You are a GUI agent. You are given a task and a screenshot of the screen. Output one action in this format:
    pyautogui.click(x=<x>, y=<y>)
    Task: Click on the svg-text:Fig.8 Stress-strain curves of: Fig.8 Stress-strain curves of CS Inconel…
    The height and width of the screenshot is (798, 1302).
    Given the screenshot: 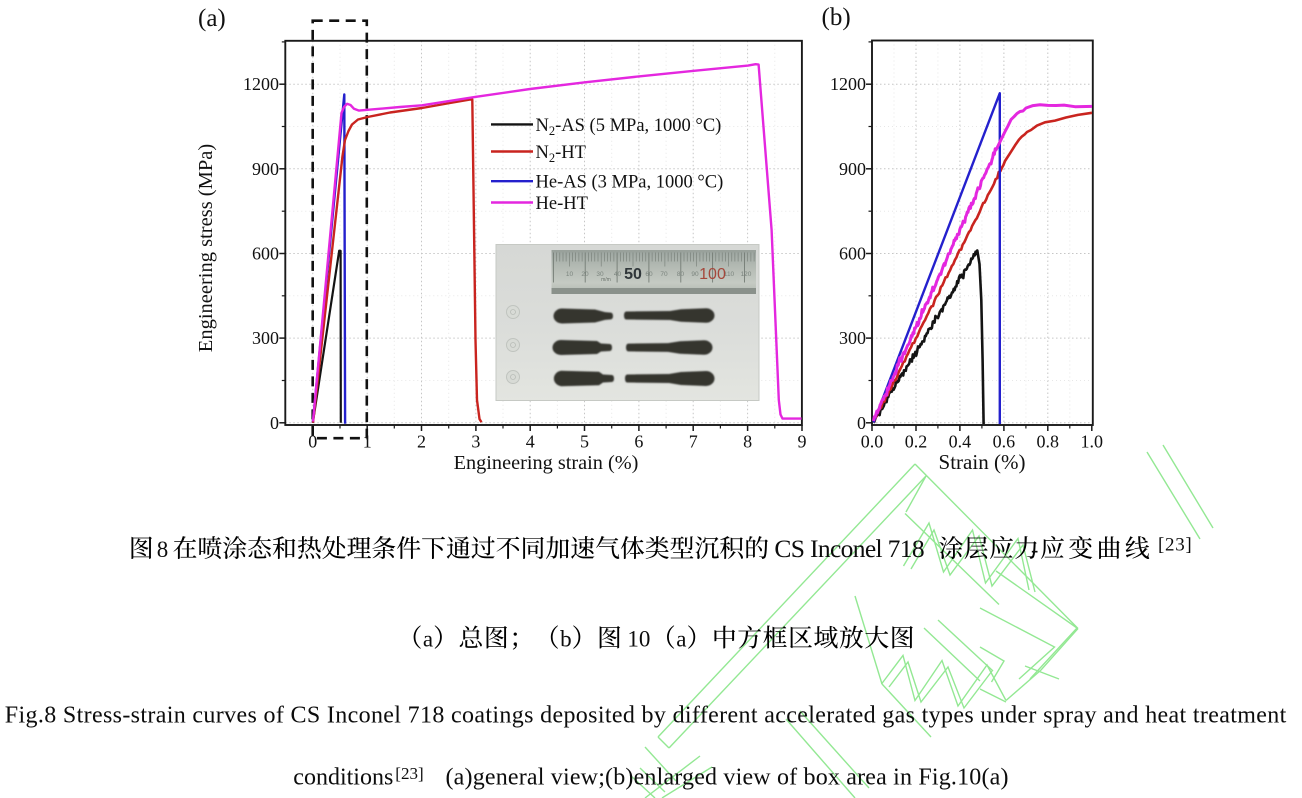 What is the action you would take?
    pyautogui.click(x=646, y=715)
    